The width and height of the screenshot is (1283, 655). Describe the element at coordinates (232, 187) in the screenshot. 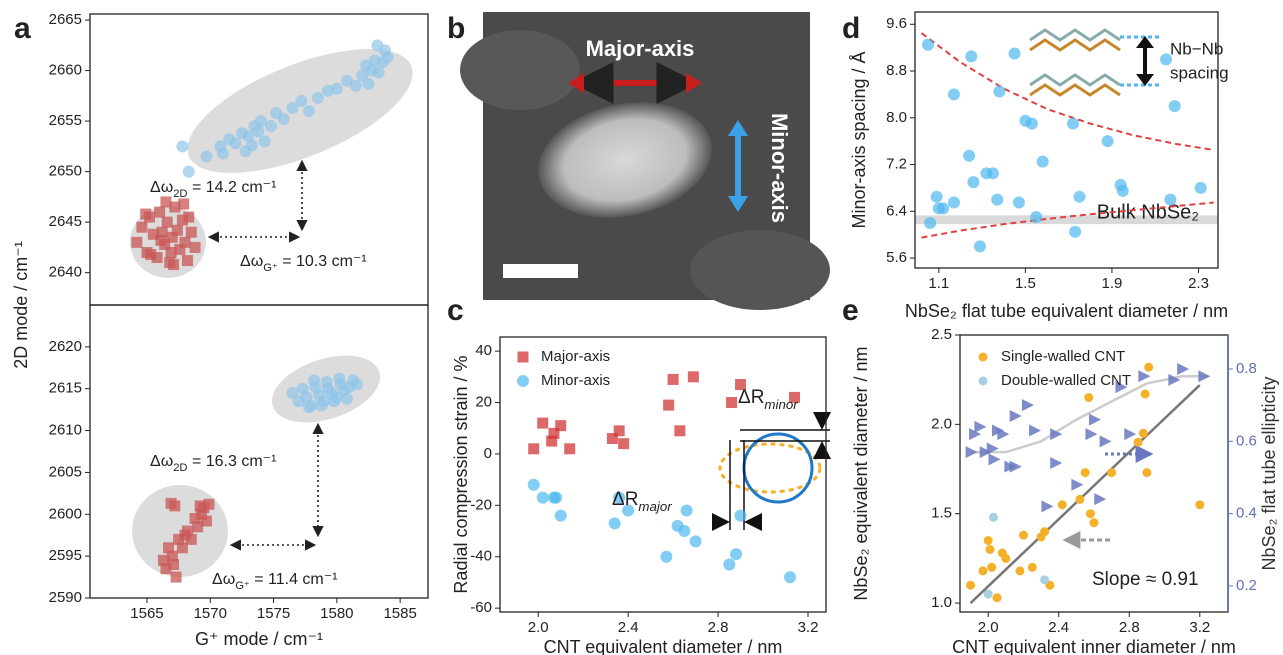

I see `annotation-rest: = 14.2 cm⁻¹` at that location.